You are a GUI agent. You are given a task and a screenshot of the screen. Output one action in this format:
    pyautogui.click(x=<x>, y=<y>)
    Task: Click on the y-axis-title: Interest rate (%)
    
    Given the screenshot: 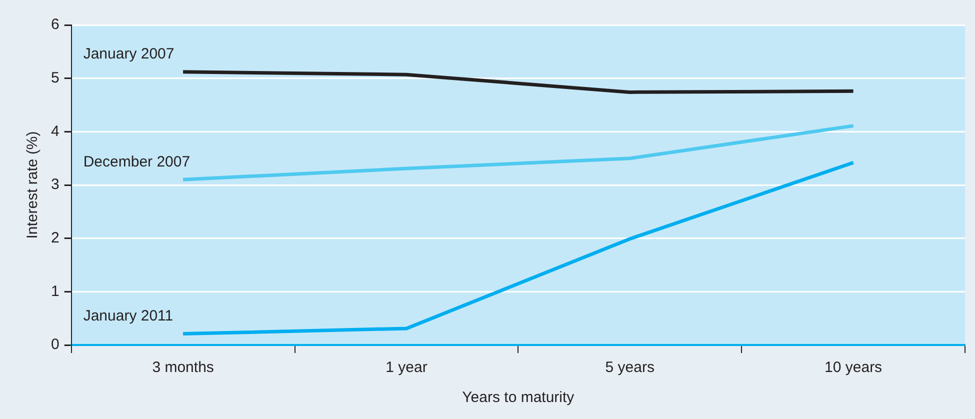 What is the action you would take?
    pyautogui.click(x=33, y=185)
    